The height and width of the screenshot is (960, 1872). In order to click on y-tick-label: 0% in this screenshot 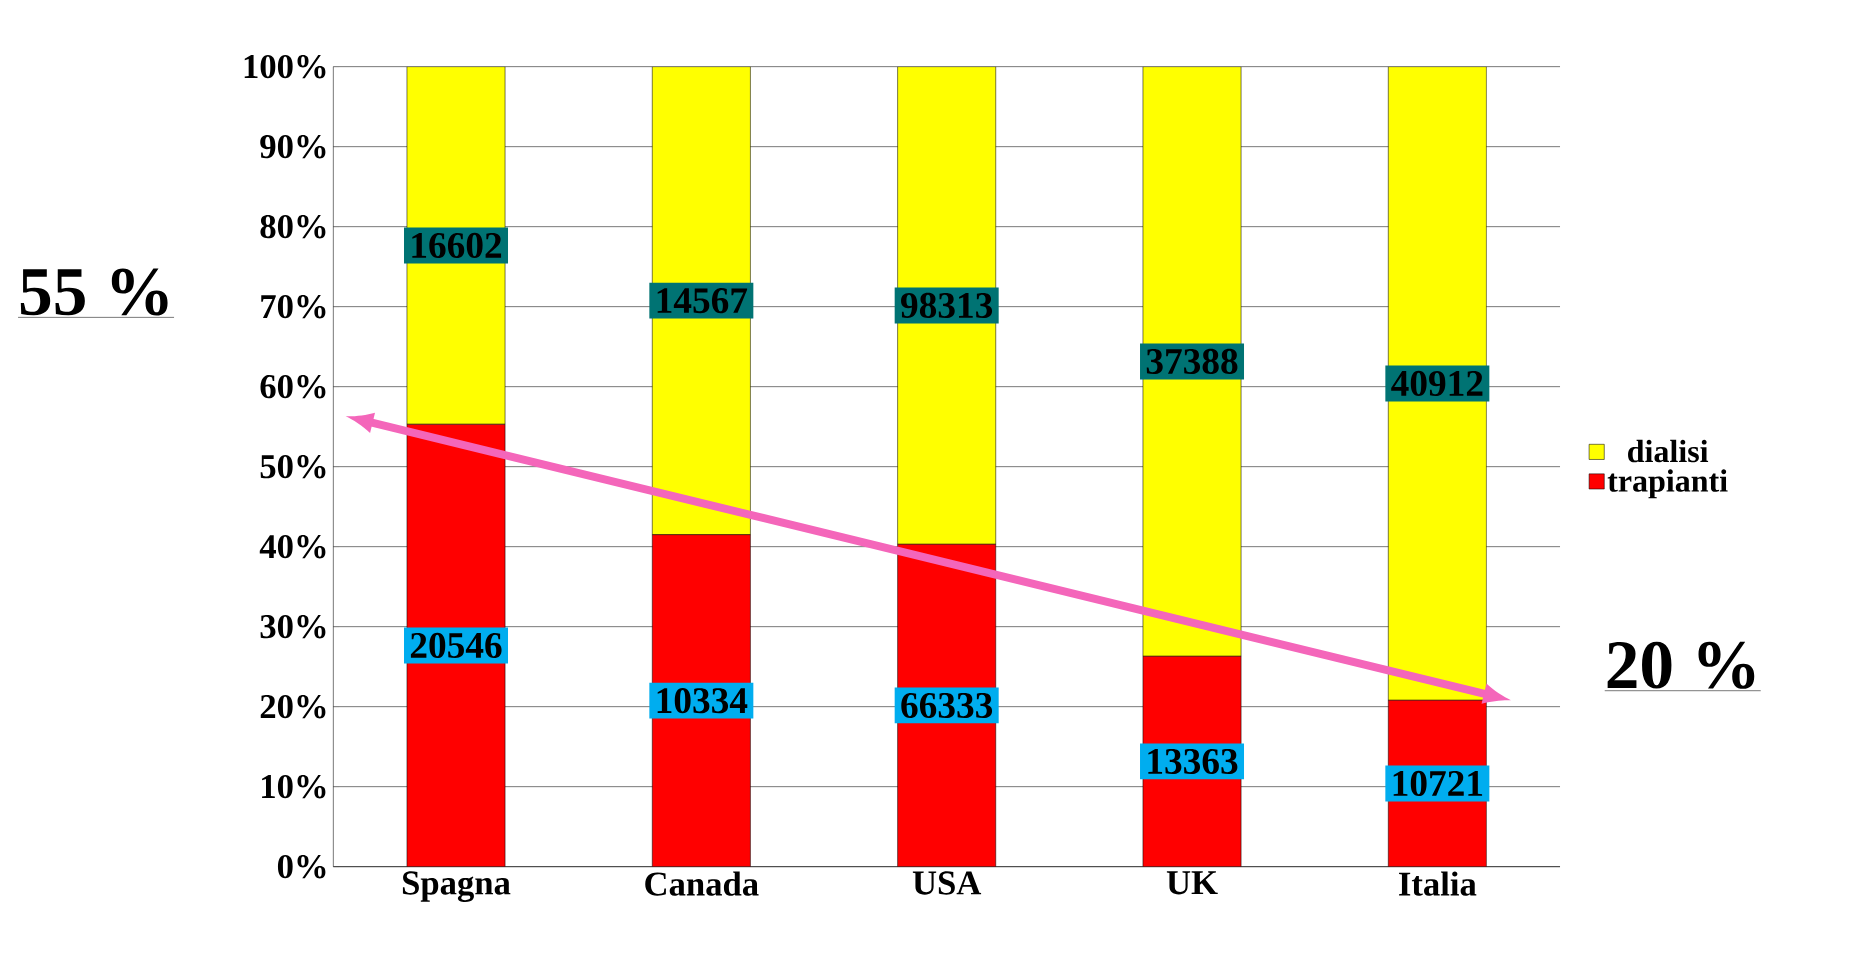, I will do `click(301, 866)`.